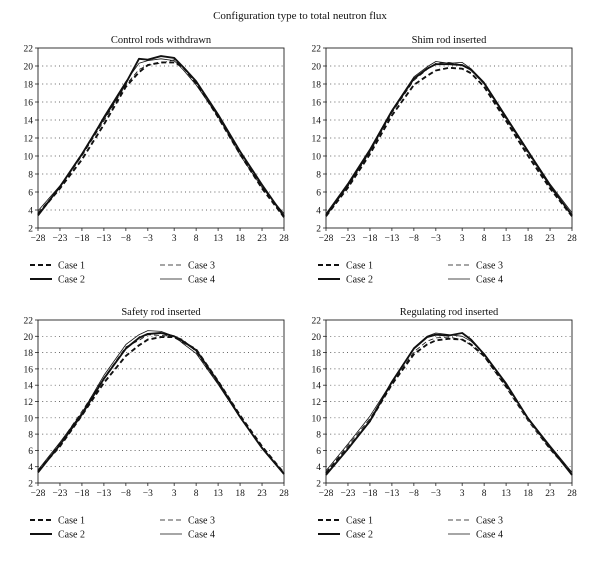  Describe the element at coordinates (318, 485) in the screenshot. I see `y-tick-label: 2` at that location.